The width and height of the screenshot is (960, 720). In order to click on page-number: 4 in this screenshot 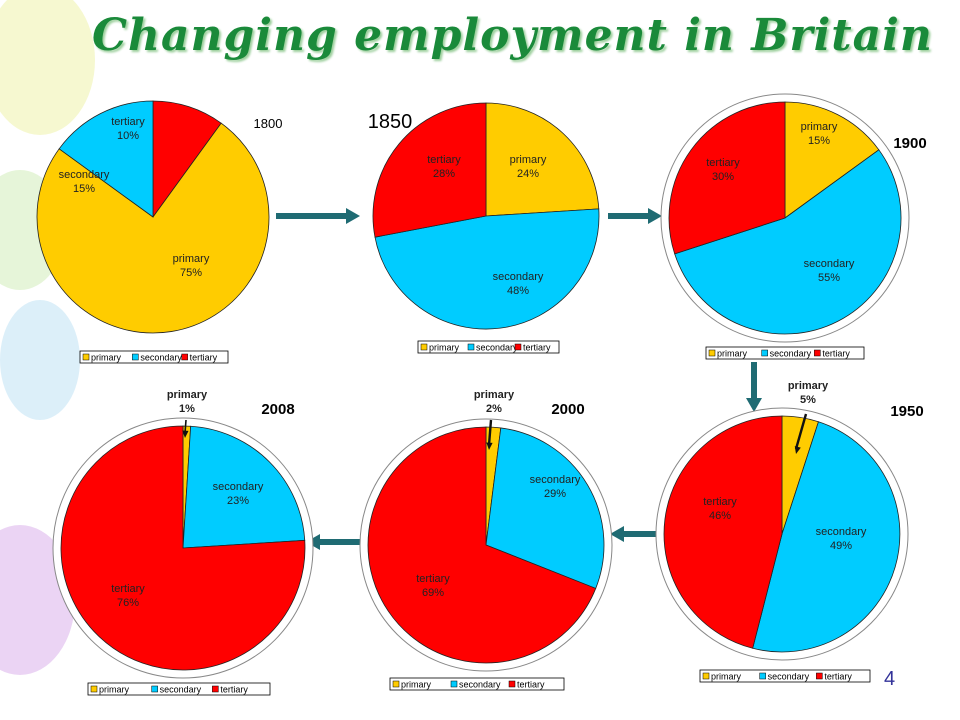, I will do `click(890, 679)`.